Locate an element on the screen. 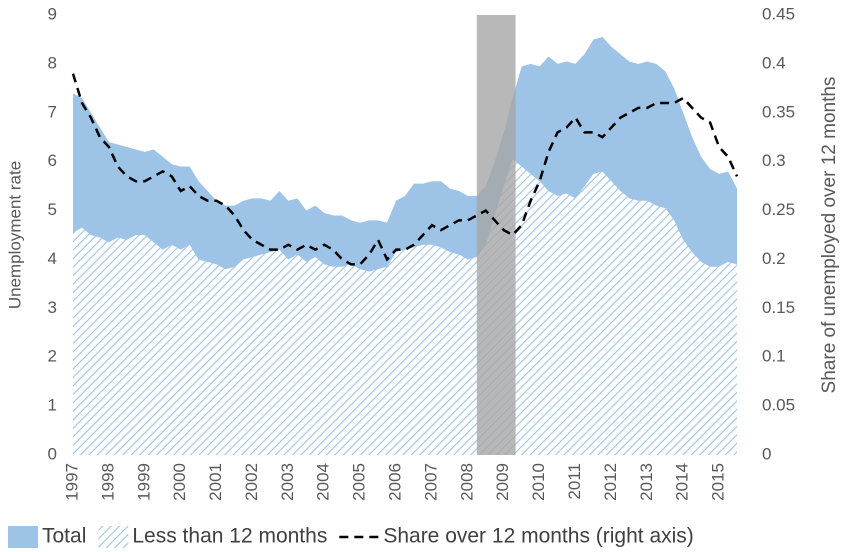 Image resolution: width=846 pixels, height=552 pixels. y2-tick-label: 0.4 is located at coordinates (774, 62).